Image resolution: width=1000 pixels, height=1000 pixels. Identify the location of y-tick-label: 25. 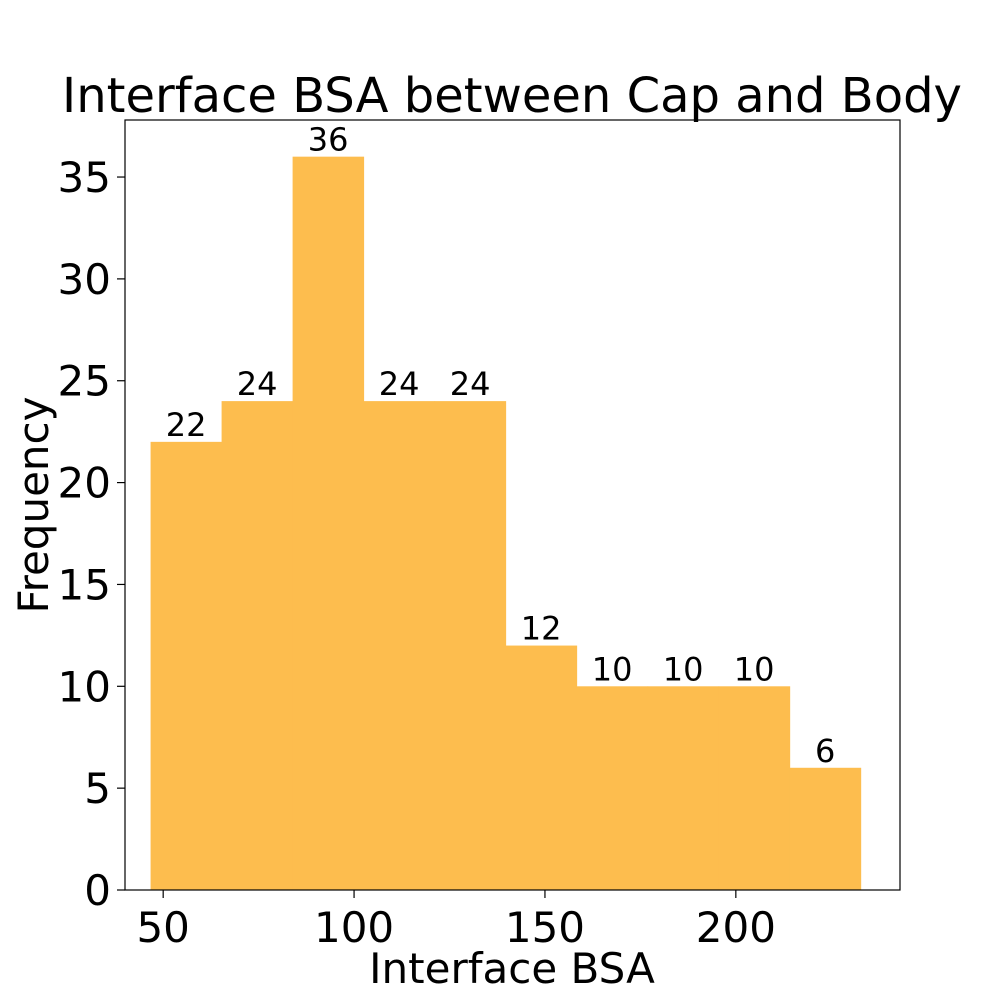
(84, 381).